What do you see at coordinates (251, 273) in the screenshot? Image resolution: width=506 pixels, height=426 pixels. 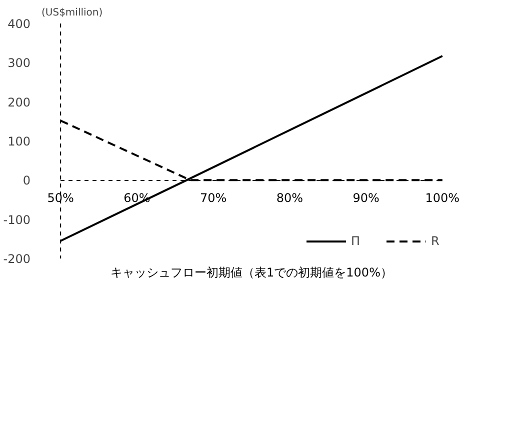 I see `x-axis-title: キャッシュフロー初期値（表1での初期値を100%）` at bounding box center [251, 273].